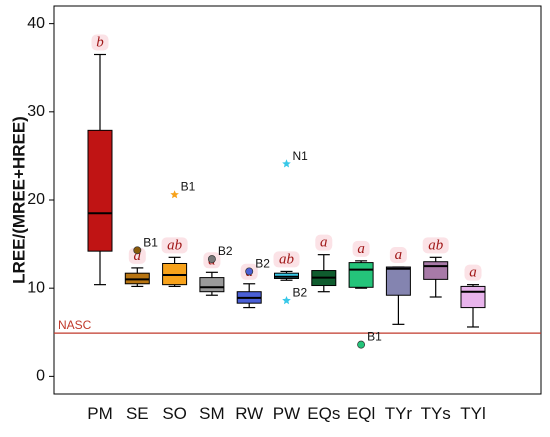  I want to click on box-tyr: a, so click(398, 286).